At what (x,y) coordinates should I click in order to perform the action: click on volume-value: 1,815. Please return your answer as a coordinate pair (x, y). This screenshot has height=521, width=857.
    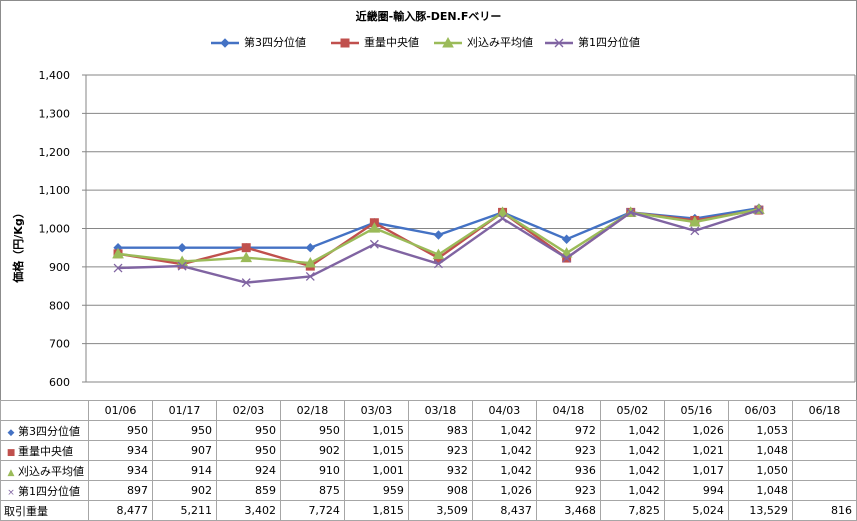
    Looking at the image, I should click on (376, 510).